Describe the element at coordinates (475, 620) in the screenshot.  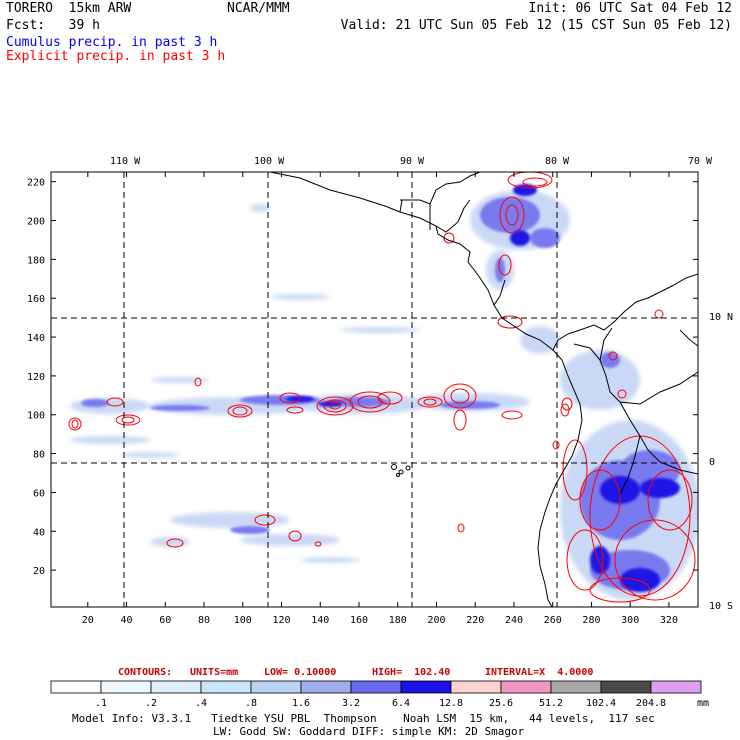
I see `x-tick-label: 220` at that location.